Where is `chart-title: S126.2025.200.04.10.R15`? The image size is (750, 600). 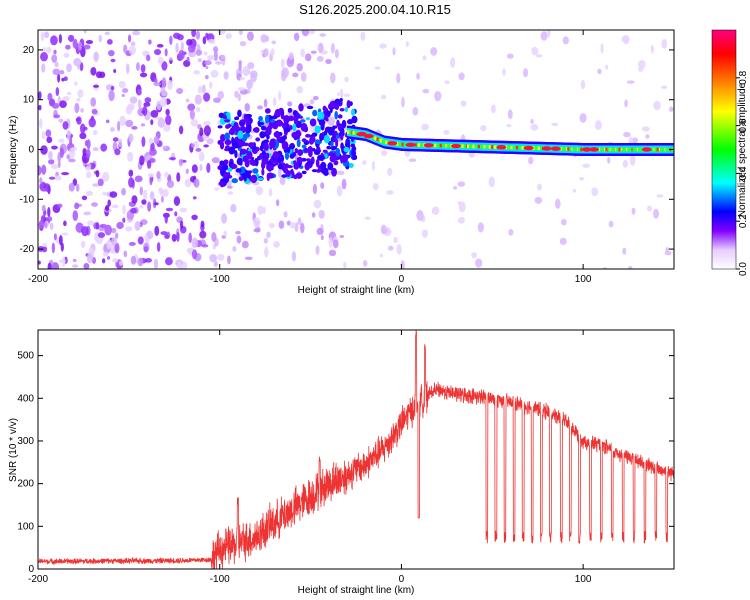
chart-title: S126.2025.200.04.10.R15 is located at coordinates (375, 9).